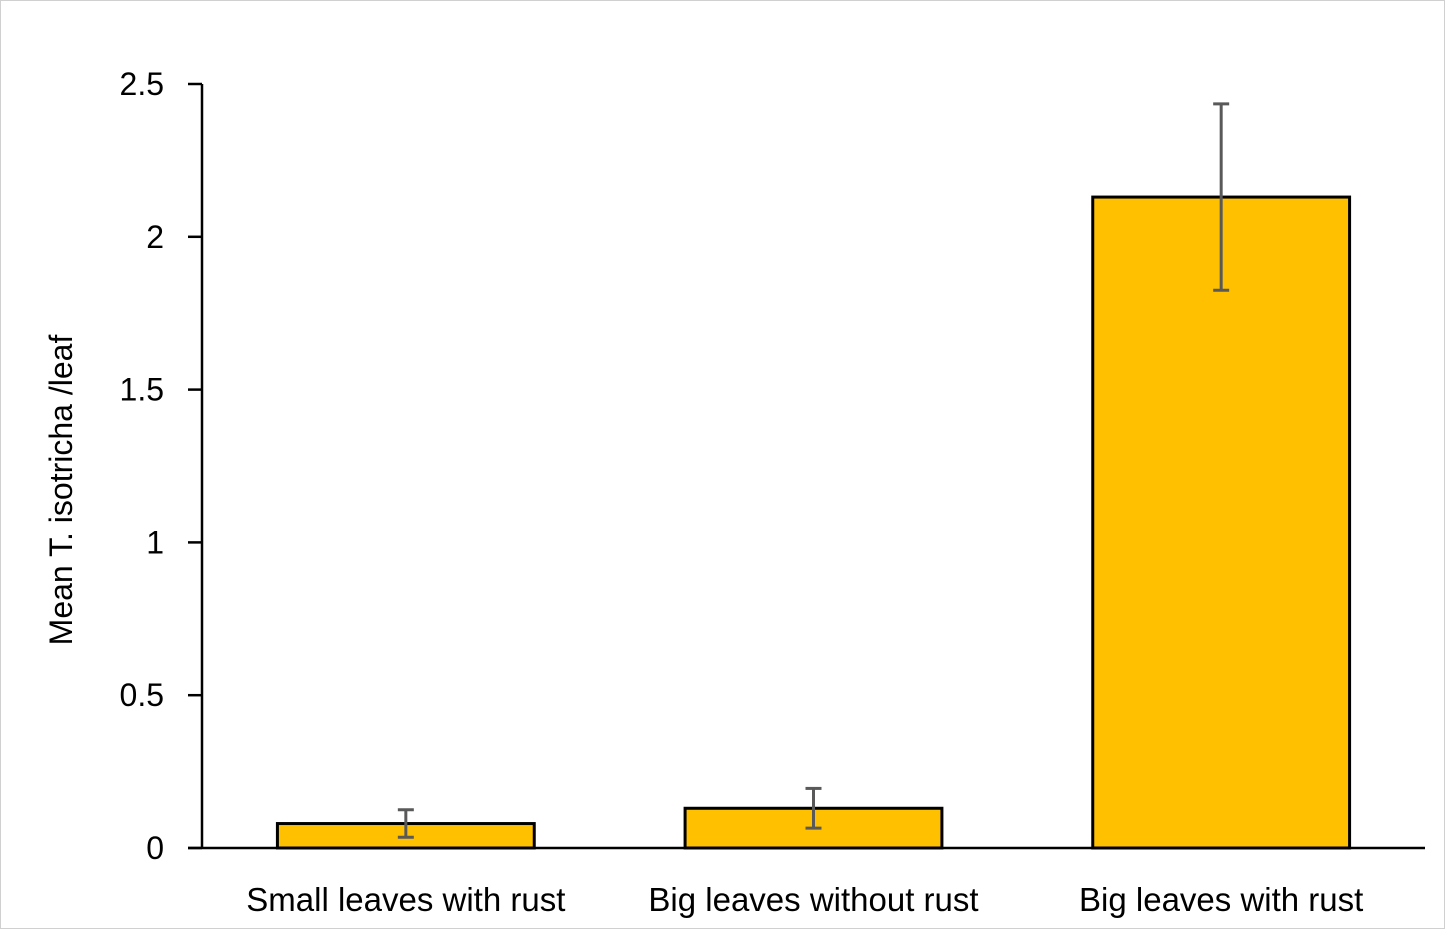 The width and height of the screenshot is (1445, 929). I want to click on x-tick-label: Big leaves without rust, so click(813, 899).